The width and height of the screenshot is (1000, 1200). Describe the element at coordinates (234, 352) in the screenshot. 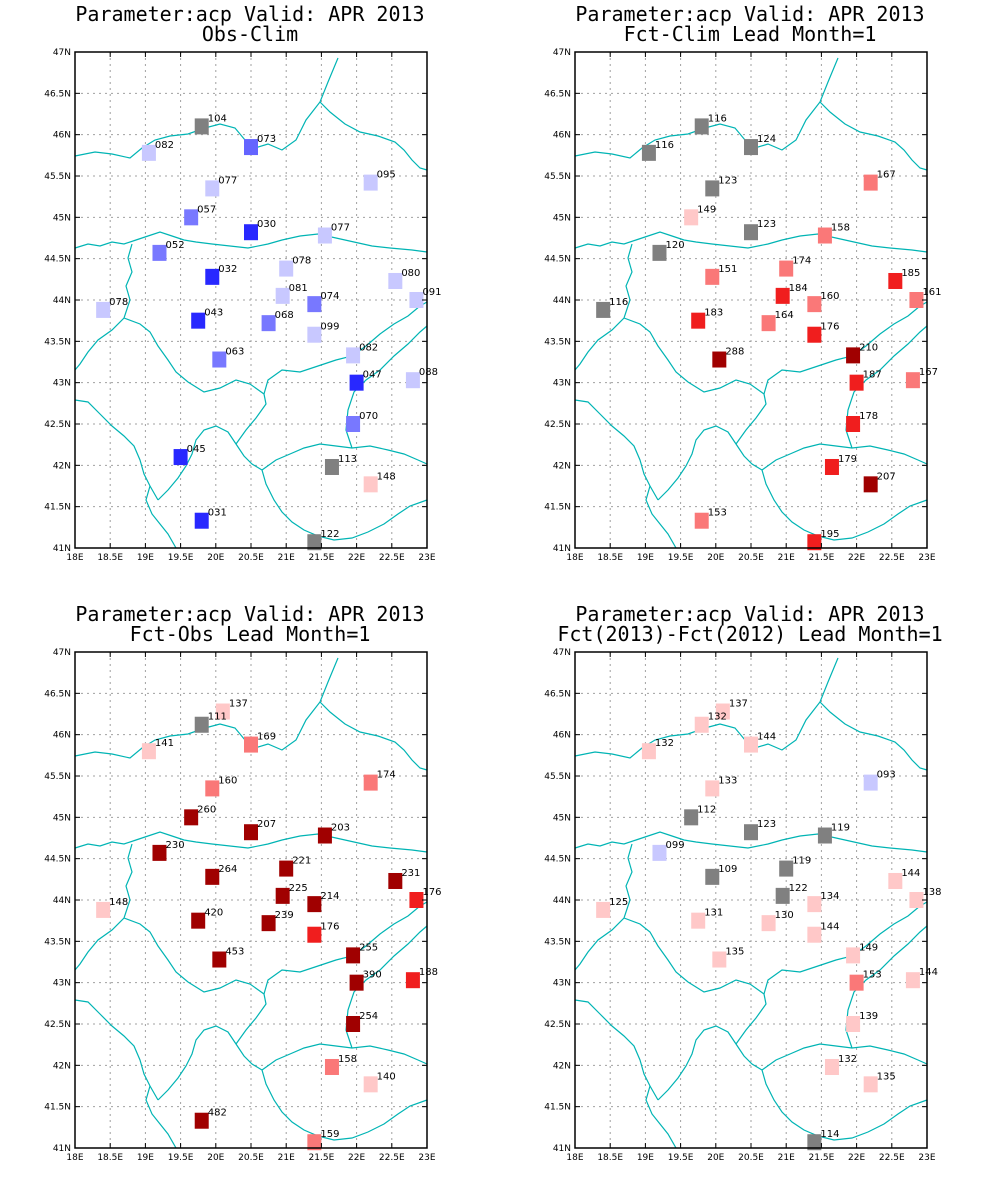

I see `station-value: 063` at that location.